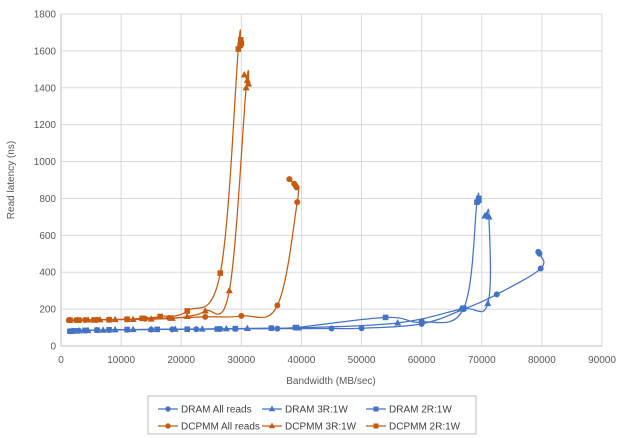  Describe the element at coordinates (45, 51) in the screenshot. I see `y-tick-label: 1600` at that location.